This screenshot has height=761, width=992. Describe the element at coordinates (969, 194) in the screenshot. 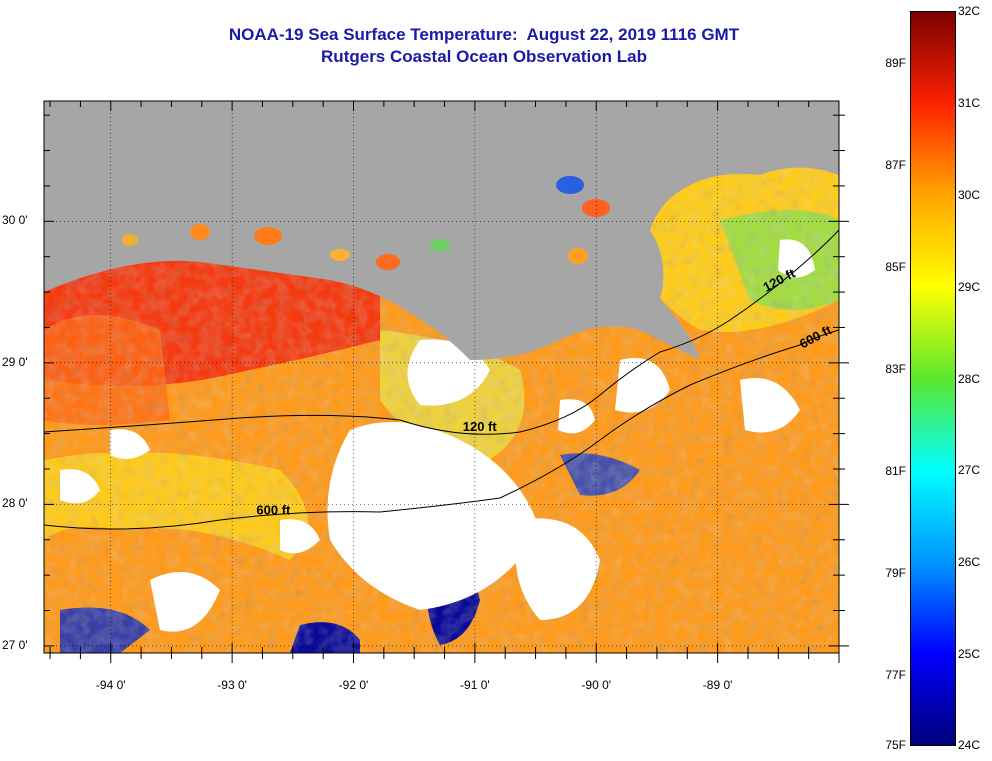

I see `celsius-label: 30C` at that location.